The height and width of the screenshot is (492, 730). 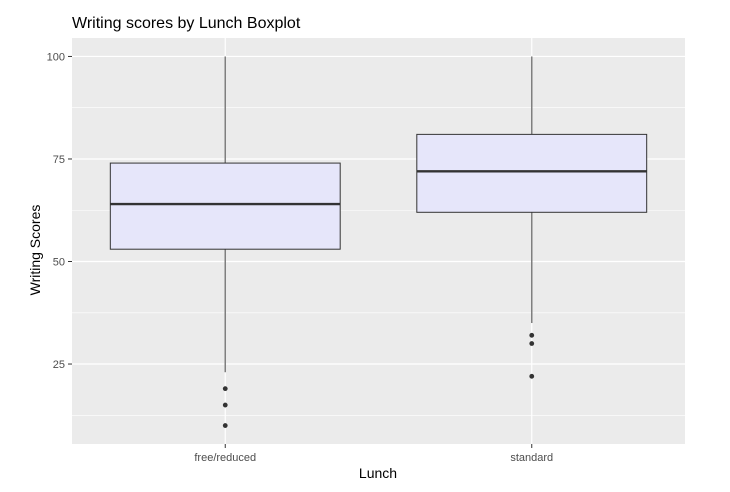 What do you see at coordinates (378, 473) in the screenshot?
I see `x-axis-title: Lunch` at bounding box center [378, 473].